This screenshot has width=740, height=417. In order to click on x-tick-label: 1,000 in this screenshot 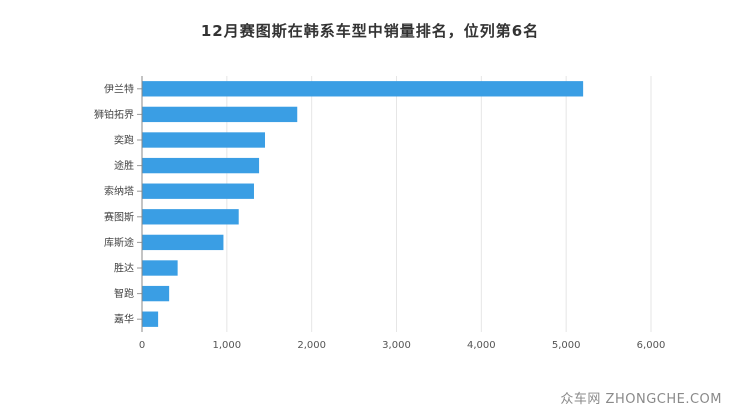, I will do `click(227, 345)`.